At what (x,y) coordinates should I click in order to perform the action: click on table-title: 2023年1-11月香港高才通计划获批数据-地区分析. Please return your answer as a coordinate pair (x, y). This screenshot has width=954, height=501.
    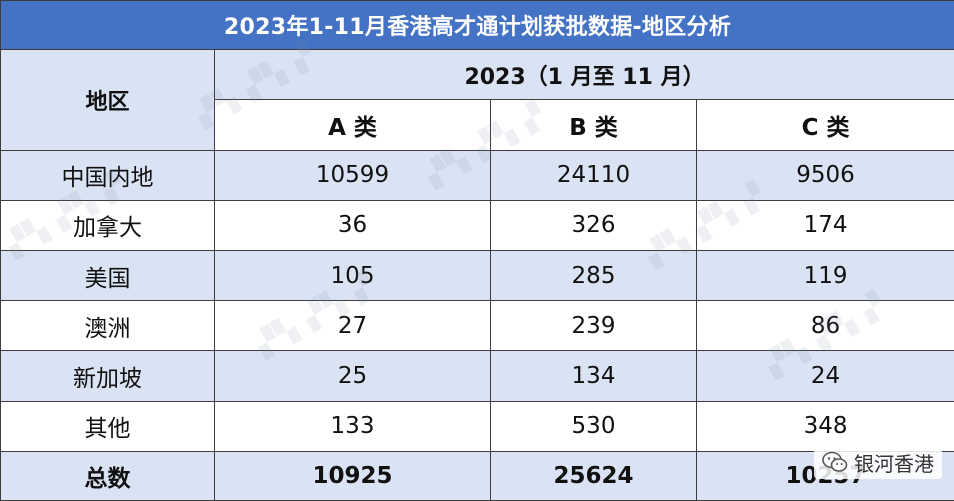
    Looking at the image, I should click on (477, 25).